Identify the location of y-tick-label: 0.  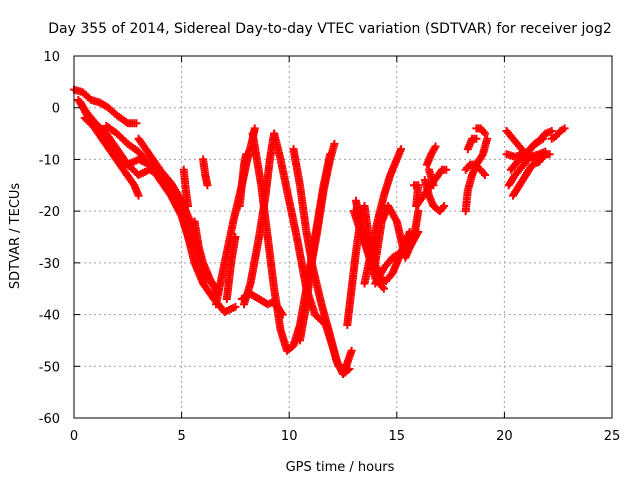
(56, 109).